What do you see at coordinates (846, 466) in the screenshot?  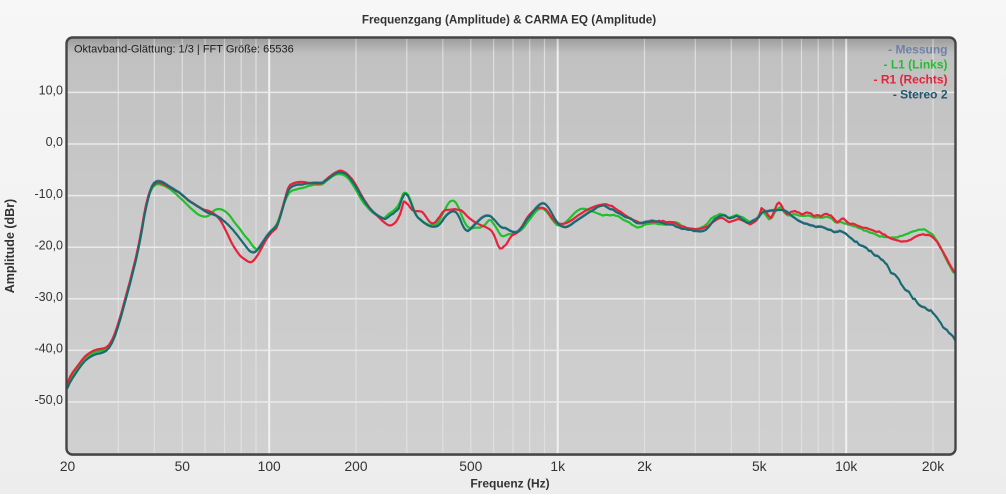 I see `svg-text: 10k` at bounding box center [846, 466].